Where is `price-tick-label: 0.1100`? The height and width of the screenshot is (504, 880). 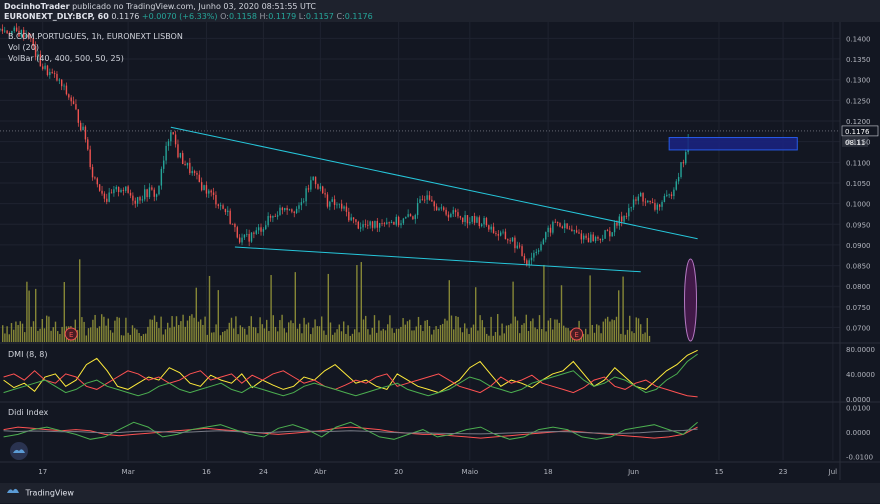
price-tick-label: 0.1100 is located at coordinates (858, 163).